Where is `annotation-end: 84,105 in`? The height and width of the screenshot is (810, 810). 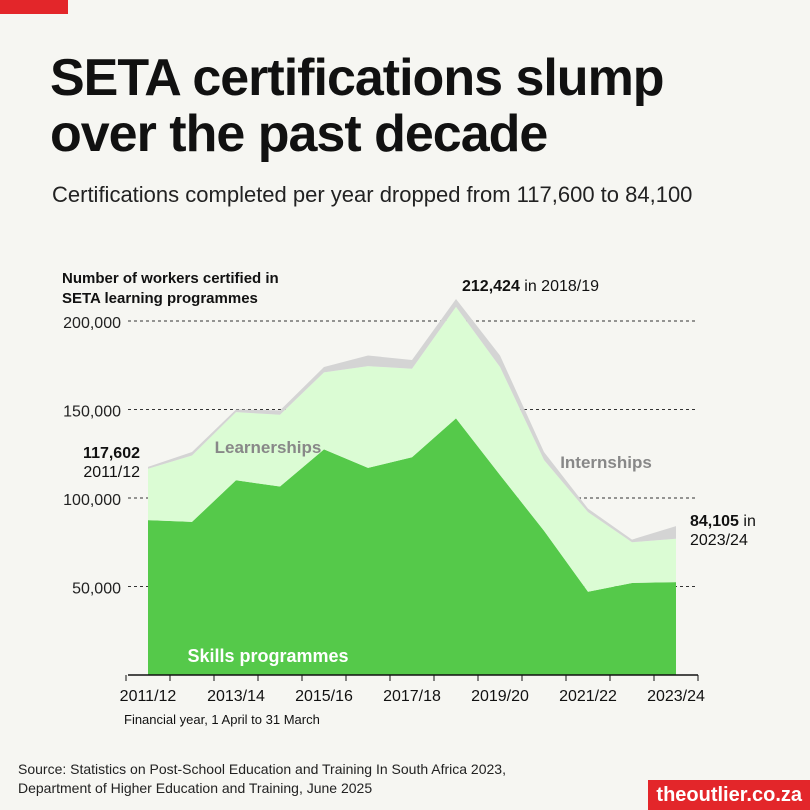 annotation-end: 84,105 in is located at coordinates (723, 521).